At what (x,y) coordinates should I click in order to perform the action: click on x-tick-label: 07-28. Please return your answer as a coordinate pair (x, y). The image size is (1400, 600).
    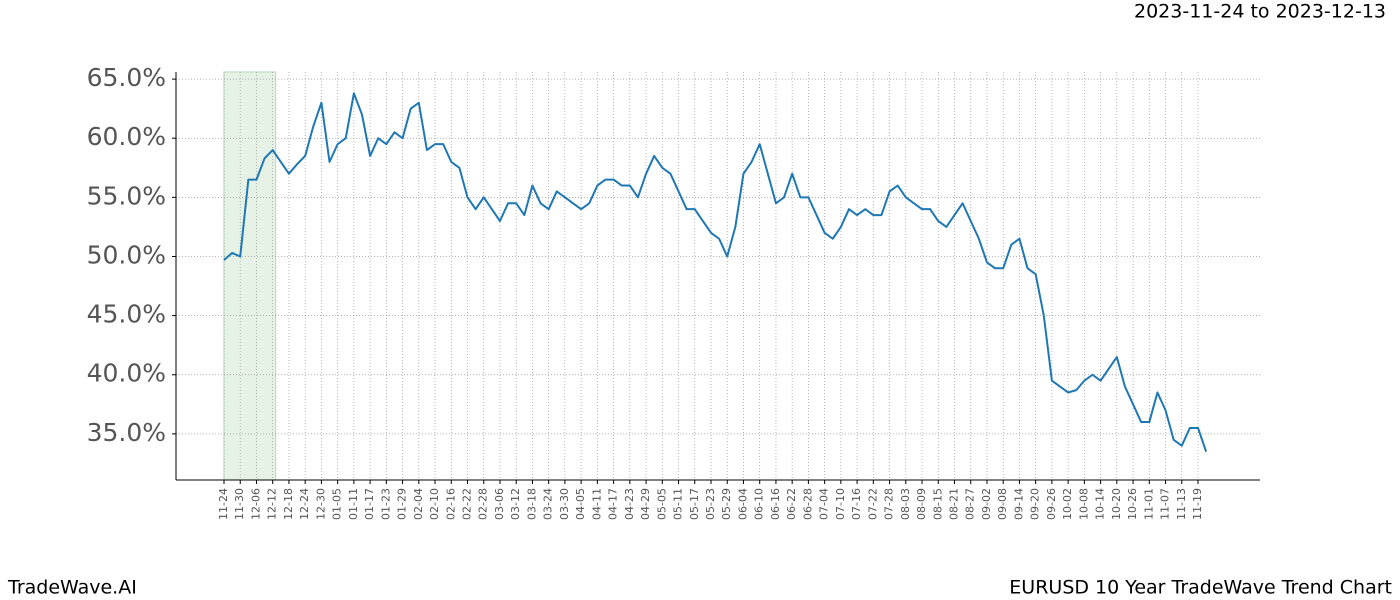
    Looking at the image, I should click on (889, 504).